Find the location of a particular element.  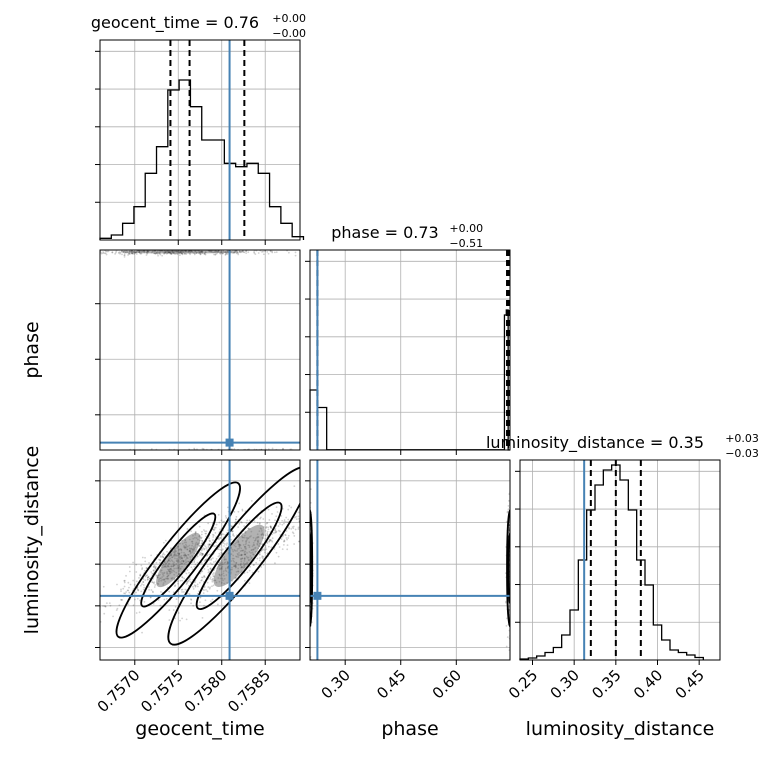

x-tick-label: 0.7580 is located at coordinates (206, 691).